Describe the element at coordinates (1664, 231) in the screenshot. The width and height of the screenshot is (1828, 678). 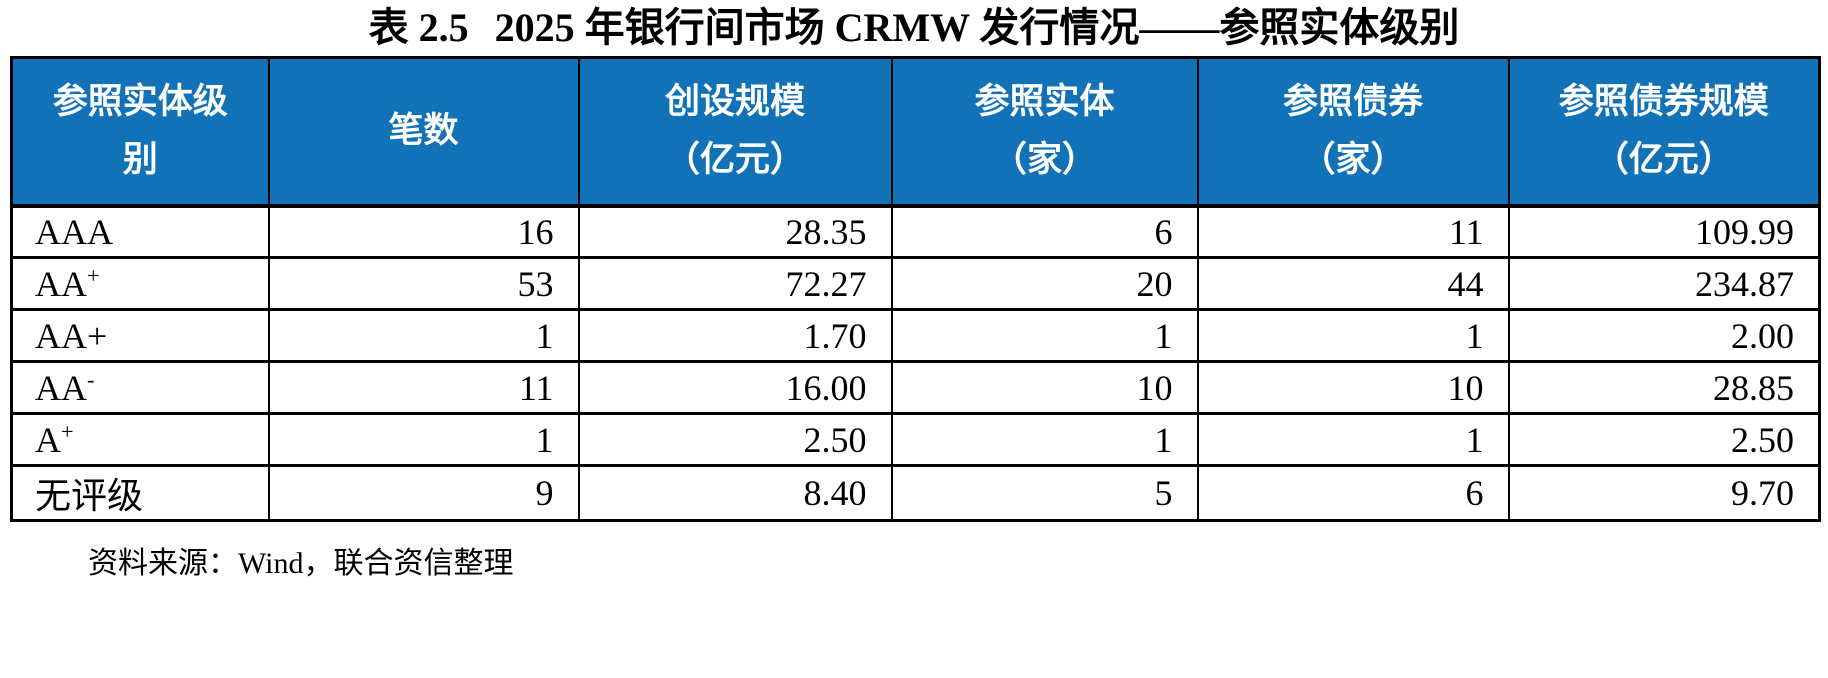
I see `bond-scale-cell: 109.99` at that location.